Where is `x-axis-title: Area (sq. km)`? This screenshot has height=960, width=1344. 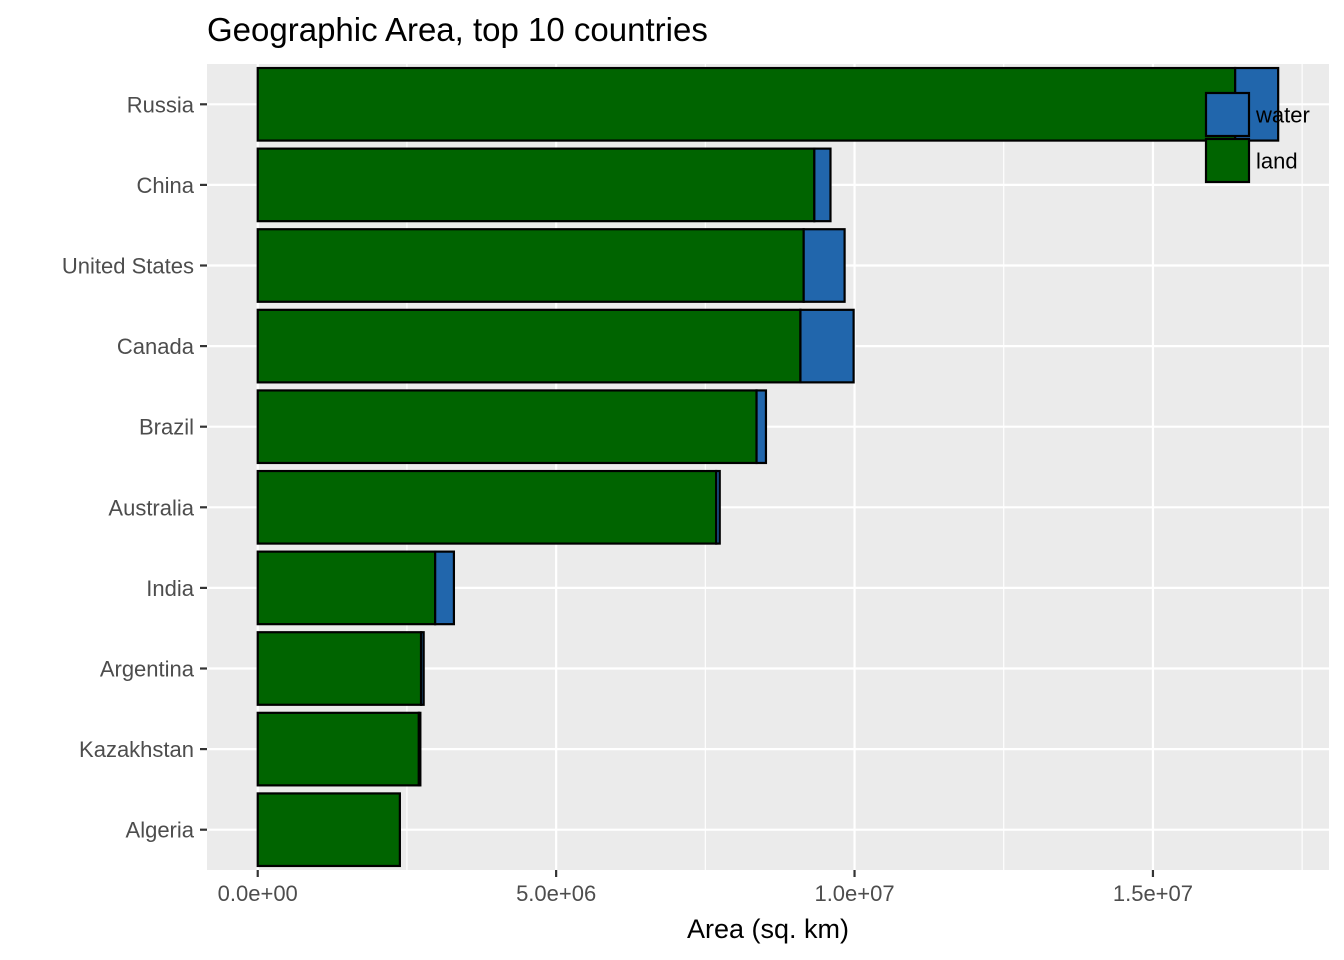
x-axis-title: Area (sq. km) is located at coordinates (768, 929).